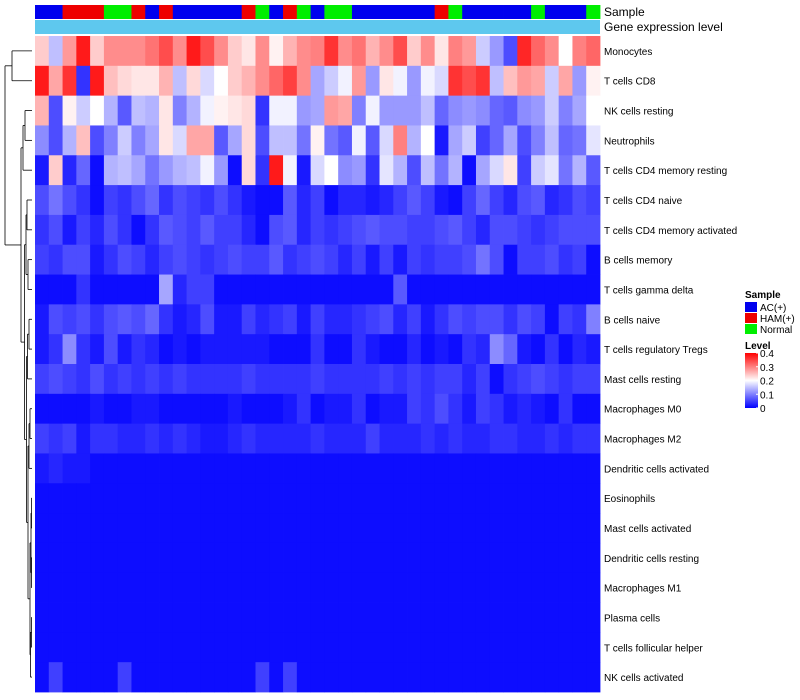 The height and width of the screenshot is (700, 800). I want to click on level-tick-label: 0.2, so click(767, 382).